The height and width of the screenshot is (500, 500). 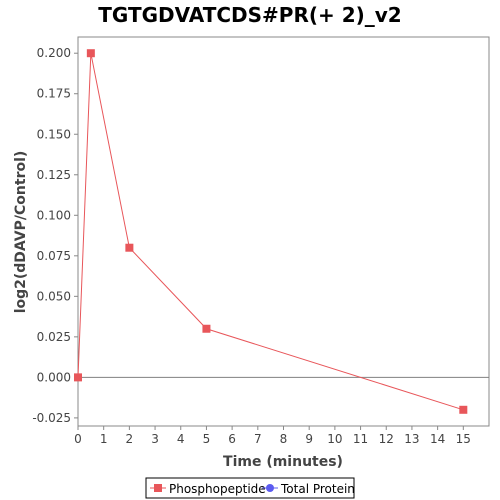 What do you see at coordinates (158, 488) in the screenshot?
I see `legend-marker-phosphopeptide` at bounding box center [158, 488].